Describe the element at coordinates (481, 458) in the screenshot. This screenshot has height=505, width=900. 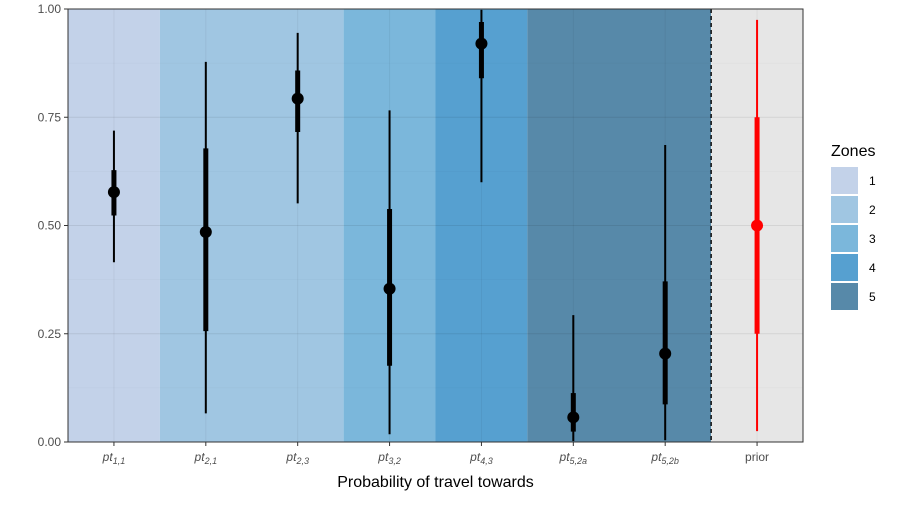
I see `x-tick-label: pt4,3` at that location.